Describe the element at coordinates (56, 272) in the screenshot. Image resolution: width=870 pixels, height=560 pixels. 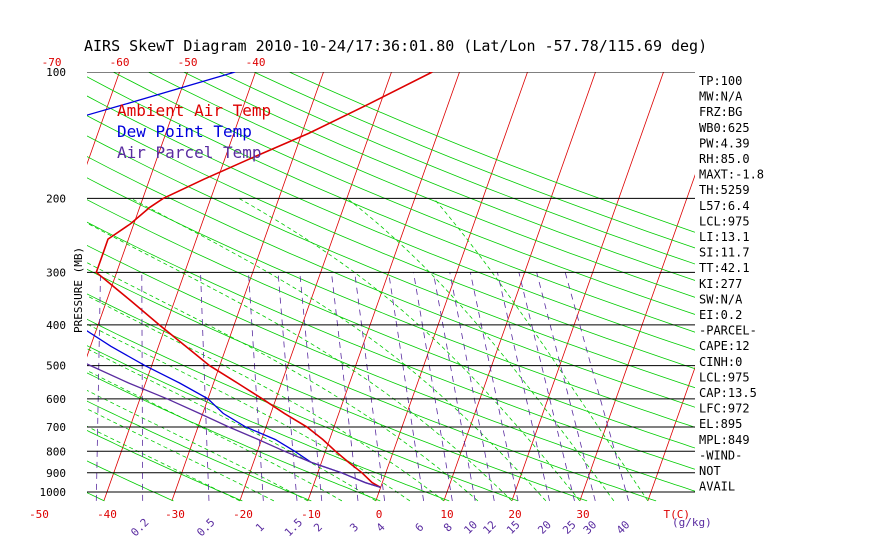
I see `pressure-tick-label: 300` at that location.